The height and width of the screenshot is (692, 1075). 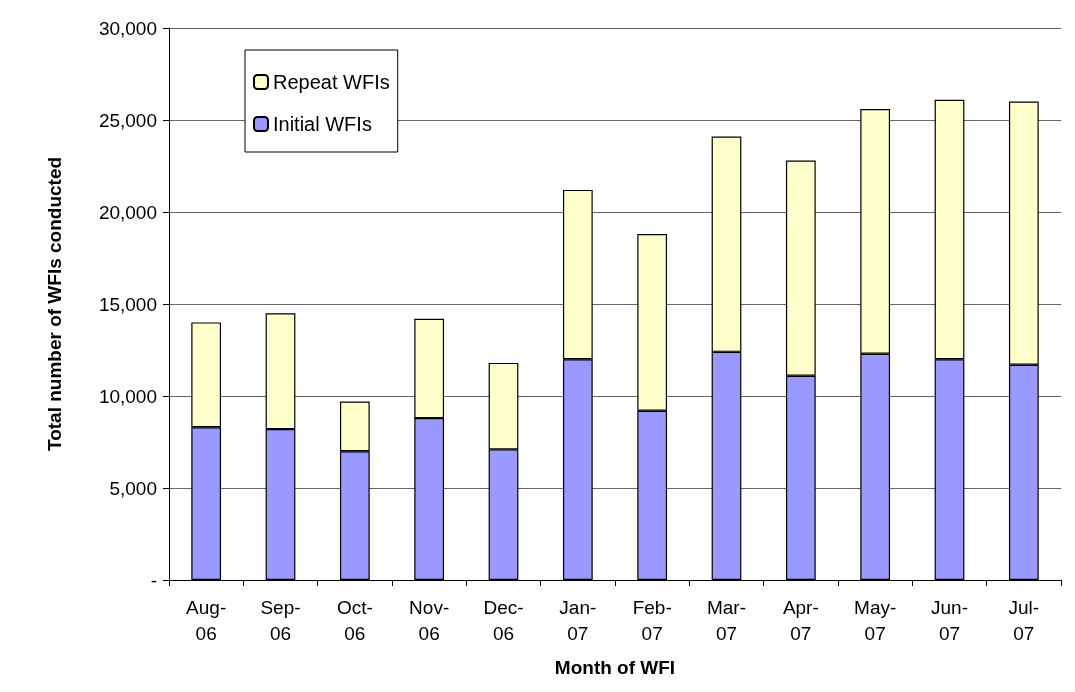 I want to click on y-tick-label: 30,000, so click(x=127, y=28).